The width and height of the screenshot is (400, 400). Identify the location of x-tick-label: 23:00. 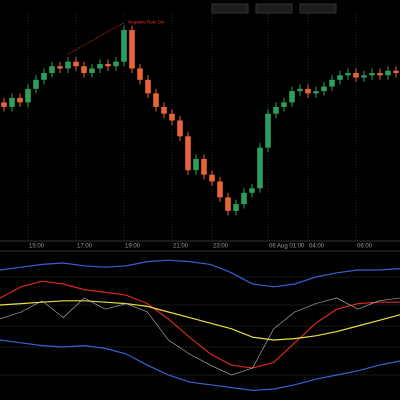
(221, 247).